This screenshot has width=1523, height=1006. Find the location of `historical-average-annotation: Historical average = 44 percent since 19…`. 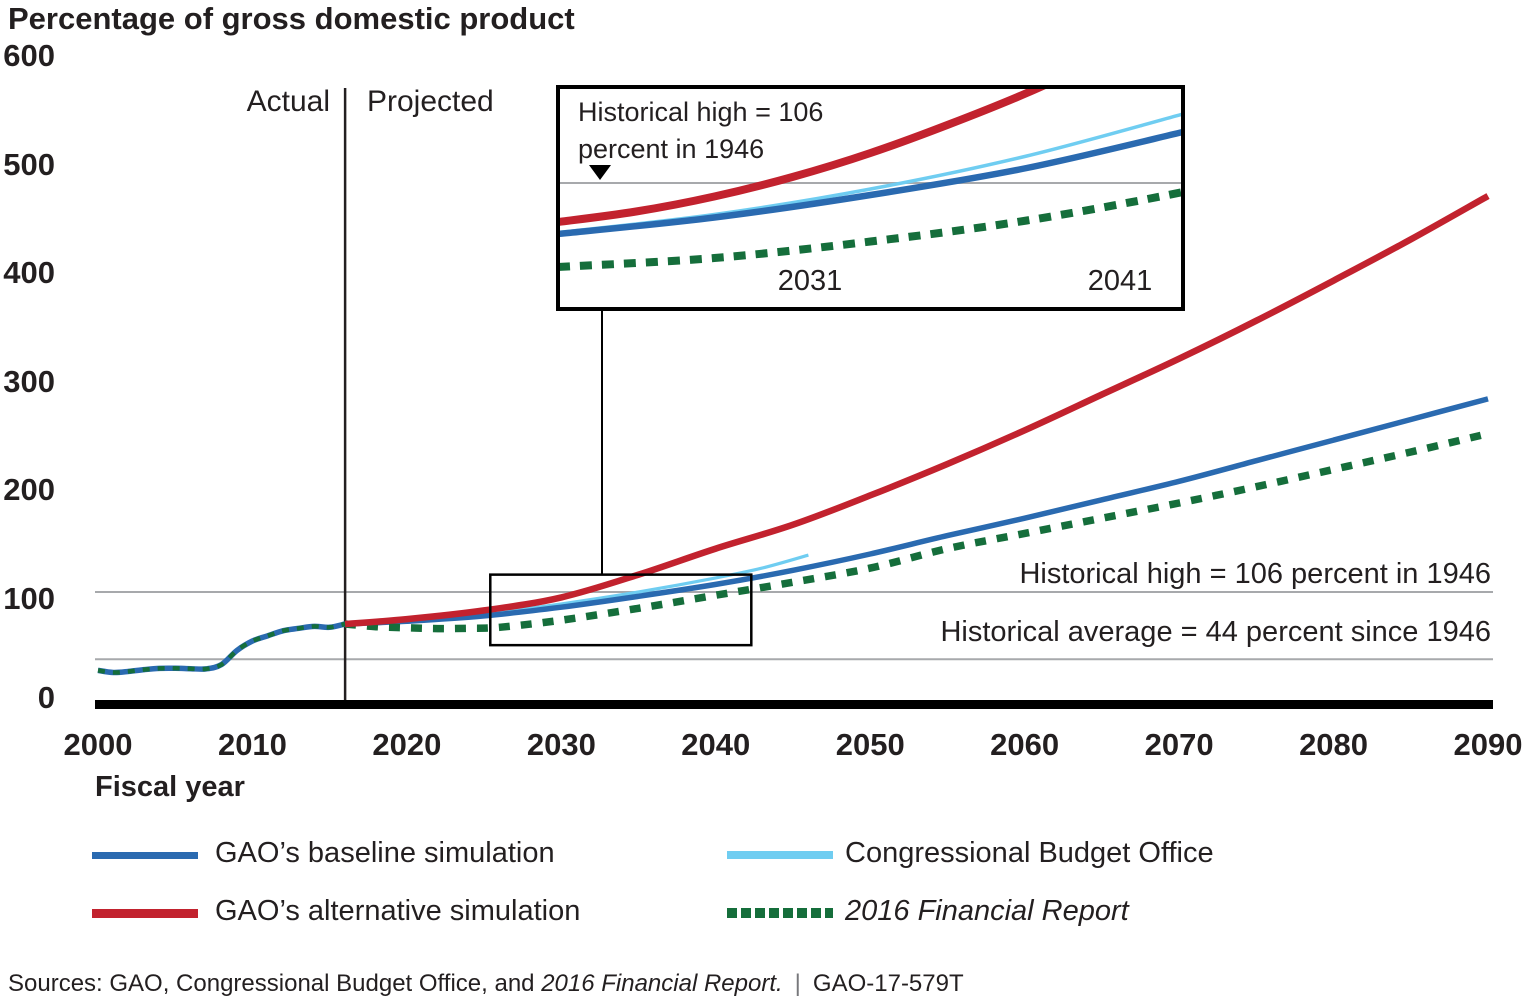

historical-average-annotation: Historical average = 44 percent since 19… is located at coordinates (1215, 632).